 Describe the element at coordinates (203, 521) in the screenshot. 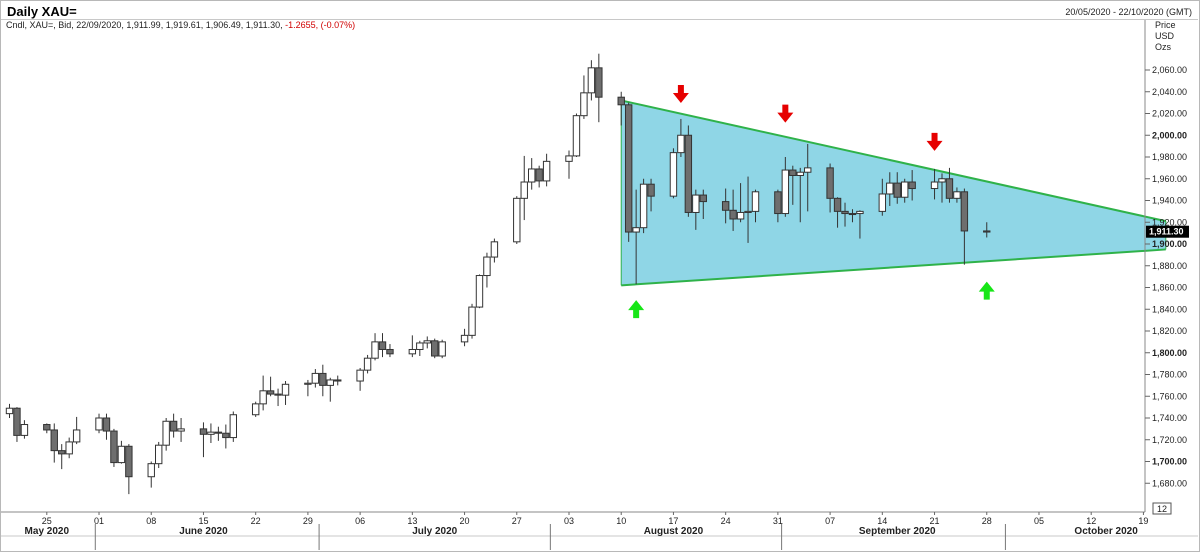

I see `x-tick-label: 15` at that location.